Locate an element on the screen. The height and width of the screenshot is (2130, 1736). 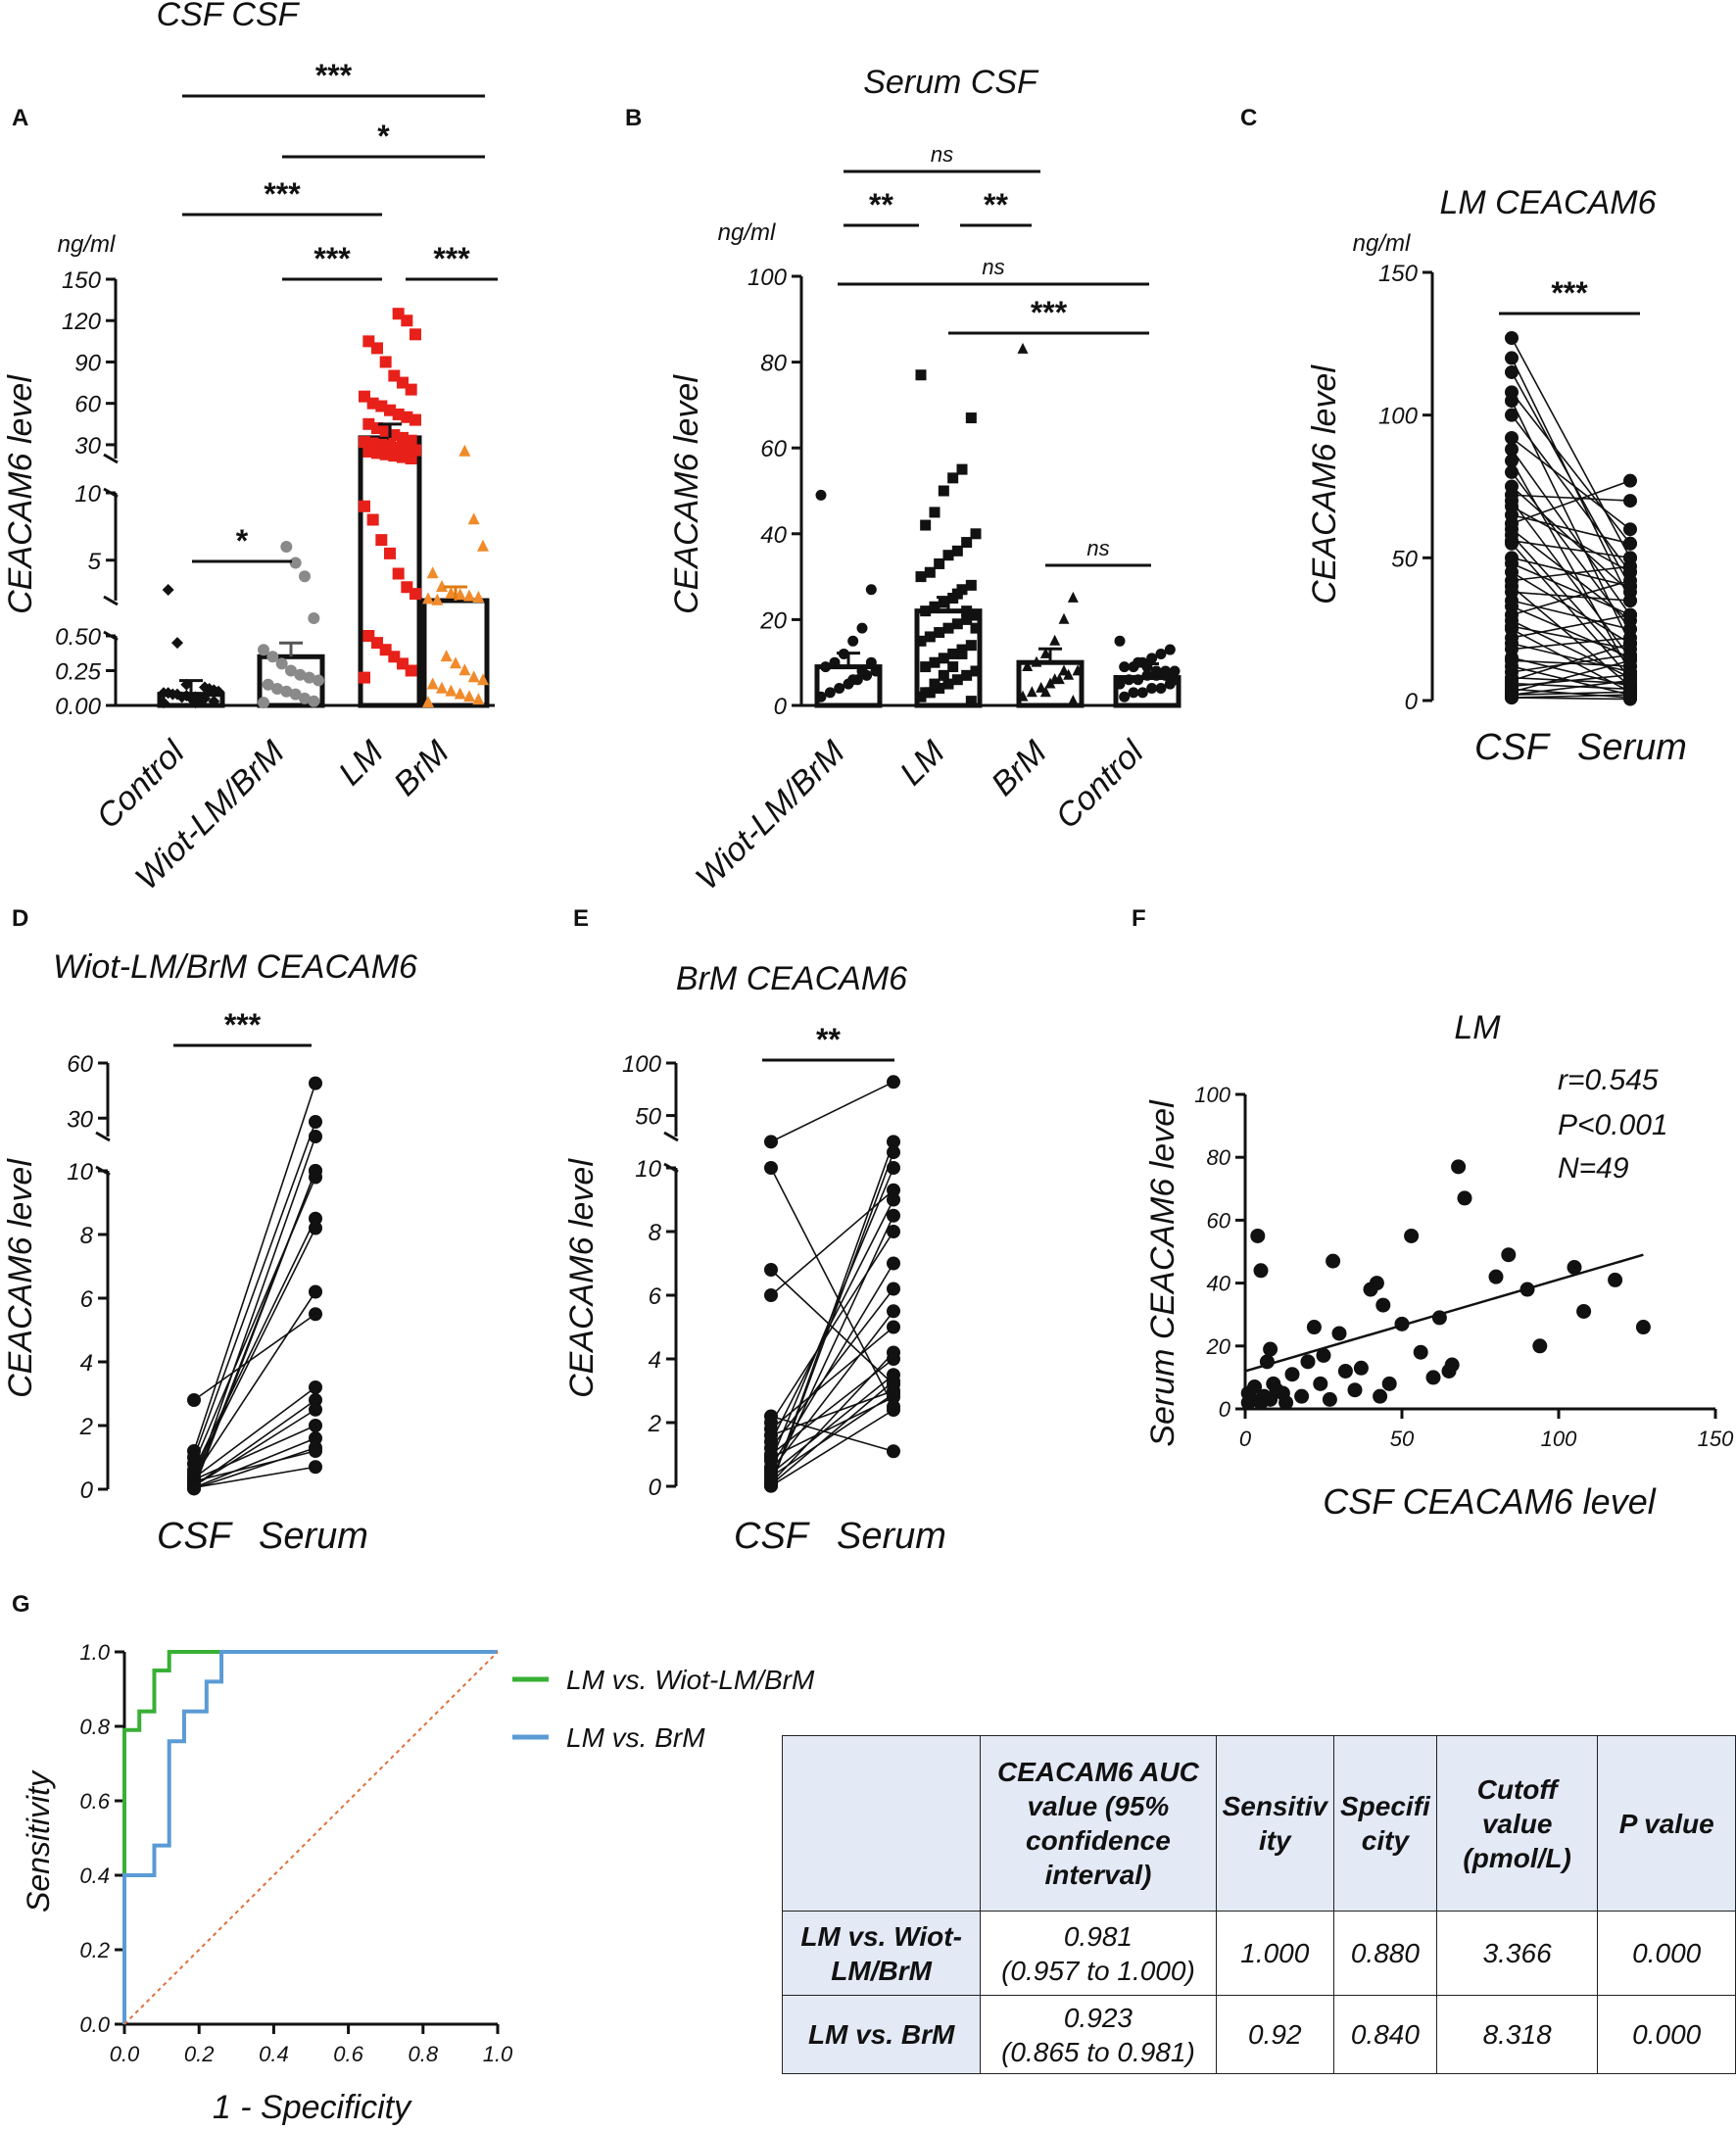
panel-letter-e: E is located at coordinates (581, 918).